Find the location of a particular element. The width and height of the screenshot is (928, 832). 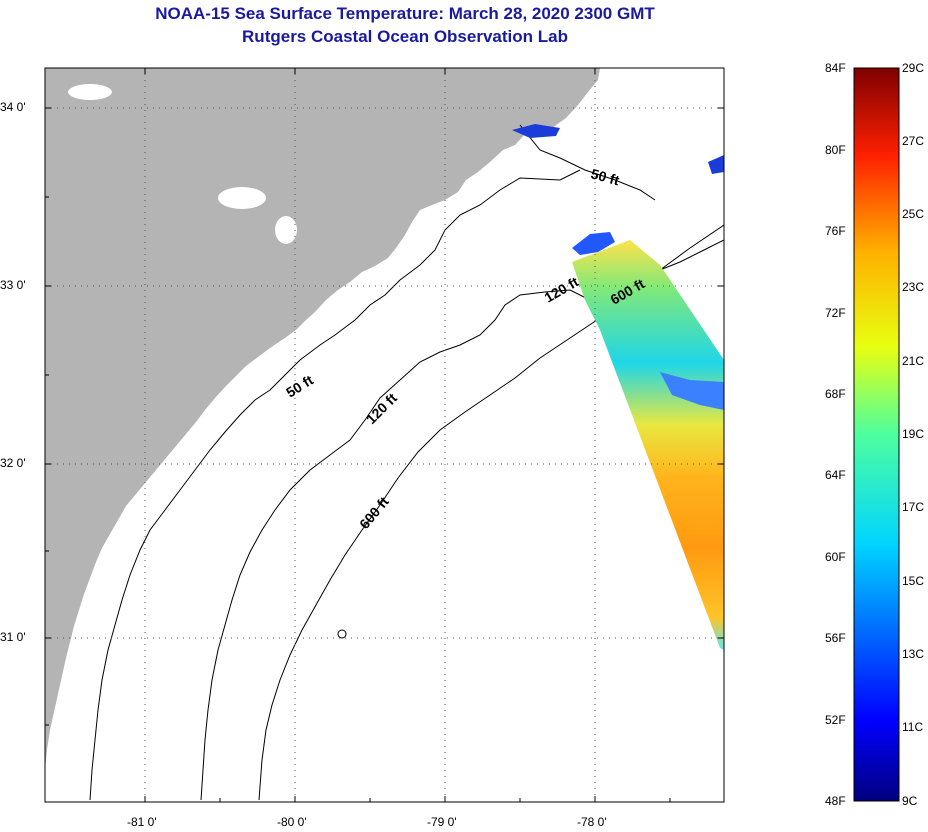

colorbar-label-c: 29C is located at coordinates (913, 68).